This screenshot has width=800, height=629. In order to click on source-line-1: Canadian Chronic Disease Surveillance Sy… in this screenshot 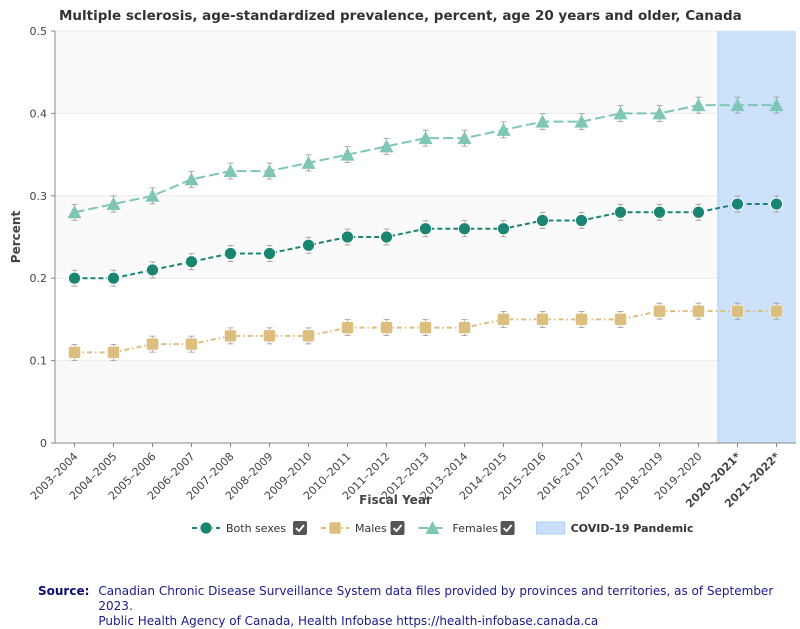, I will do `click(436, 598)`.